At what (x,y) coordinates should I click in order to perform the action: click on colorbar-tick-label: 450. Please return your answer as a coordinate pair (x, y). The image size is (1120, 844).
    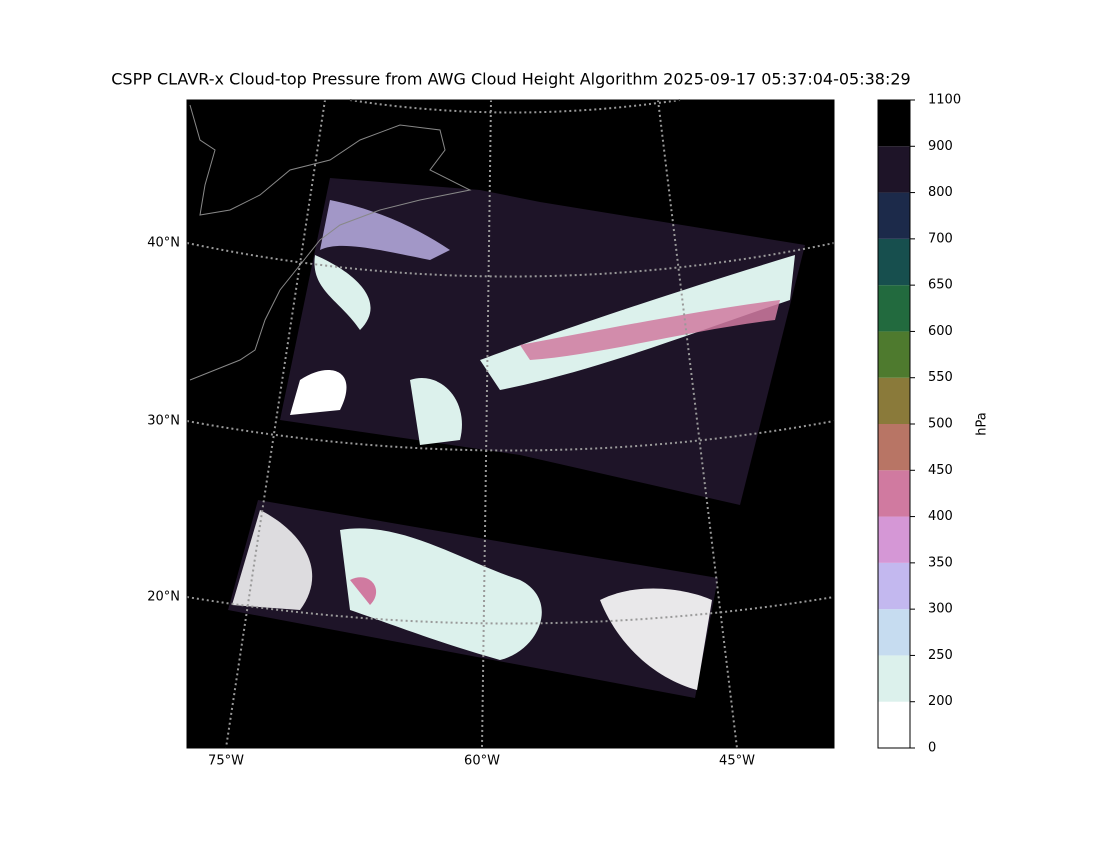
    Looking at the image, I should click on (940, 470).